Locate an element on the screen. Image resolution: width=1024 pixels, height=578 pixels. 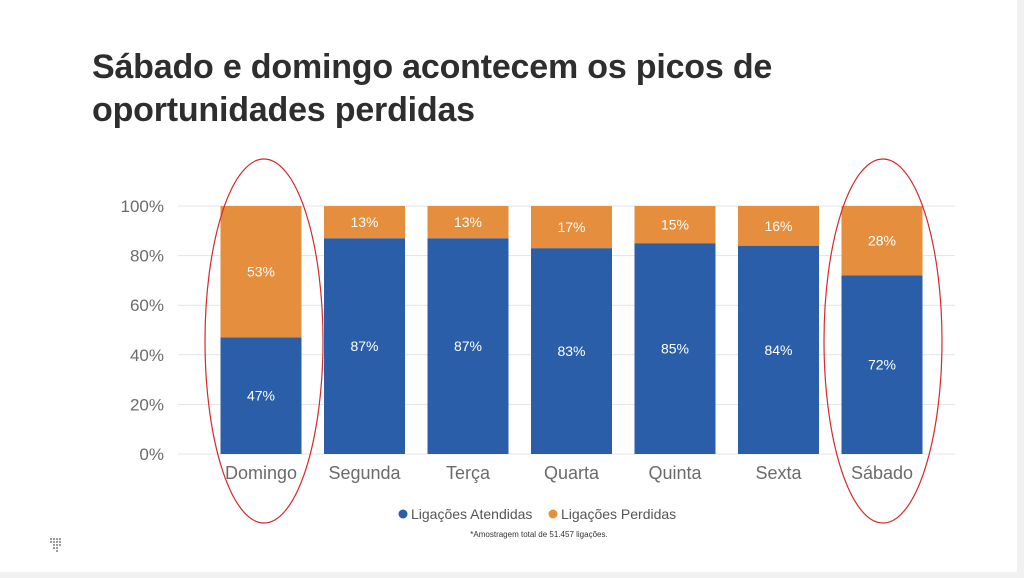
data-label: 47% is located at coordinates (261, 396).